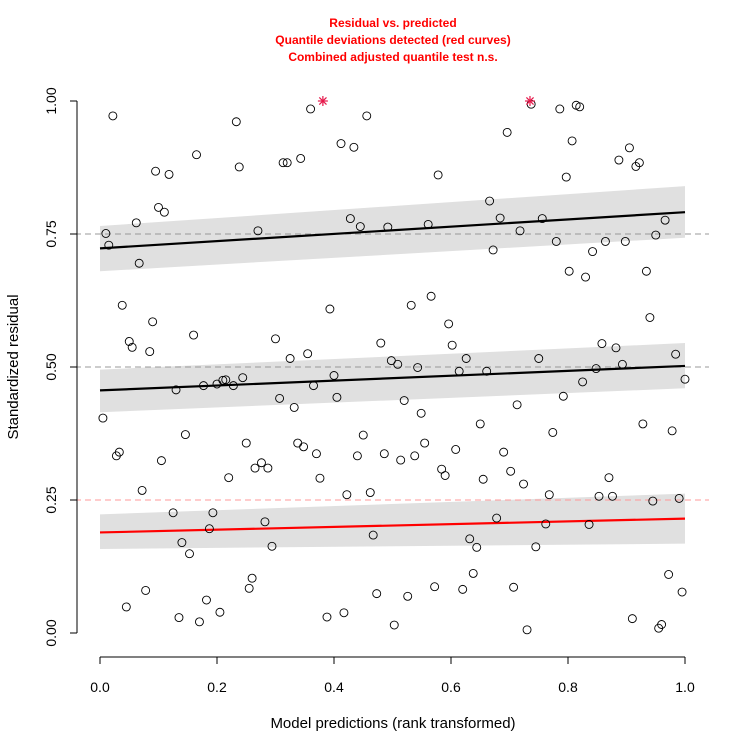 The width and height of the screenshot is (749, 753). What do you see at coordinates (392, 23) in the screenshot?
I see `chart-title-line-1: Residual vs. predicted` at bounding box center [392, 23].